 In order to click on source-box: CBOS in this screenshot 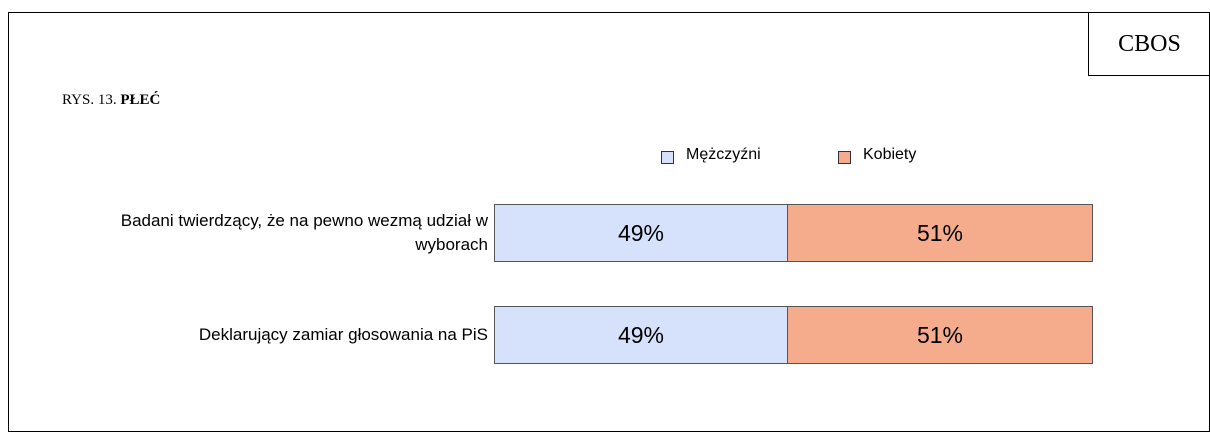, I will do `click(1149, 44)`.